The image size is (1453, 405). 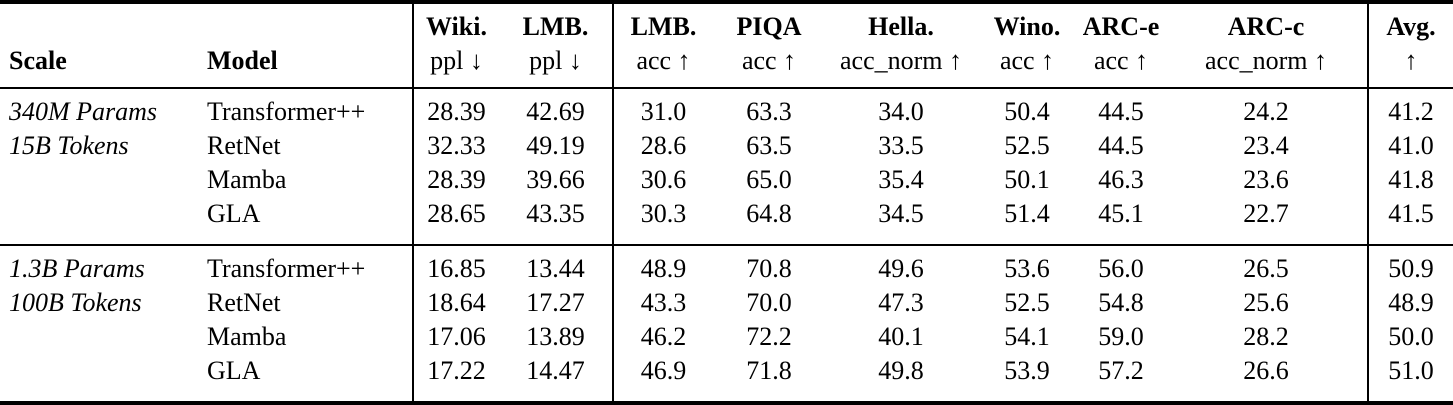 What do you see at coordinates (456, 26) in the screenshot?
I see `column-name: Wiki.` at bounding box center [456, 26].